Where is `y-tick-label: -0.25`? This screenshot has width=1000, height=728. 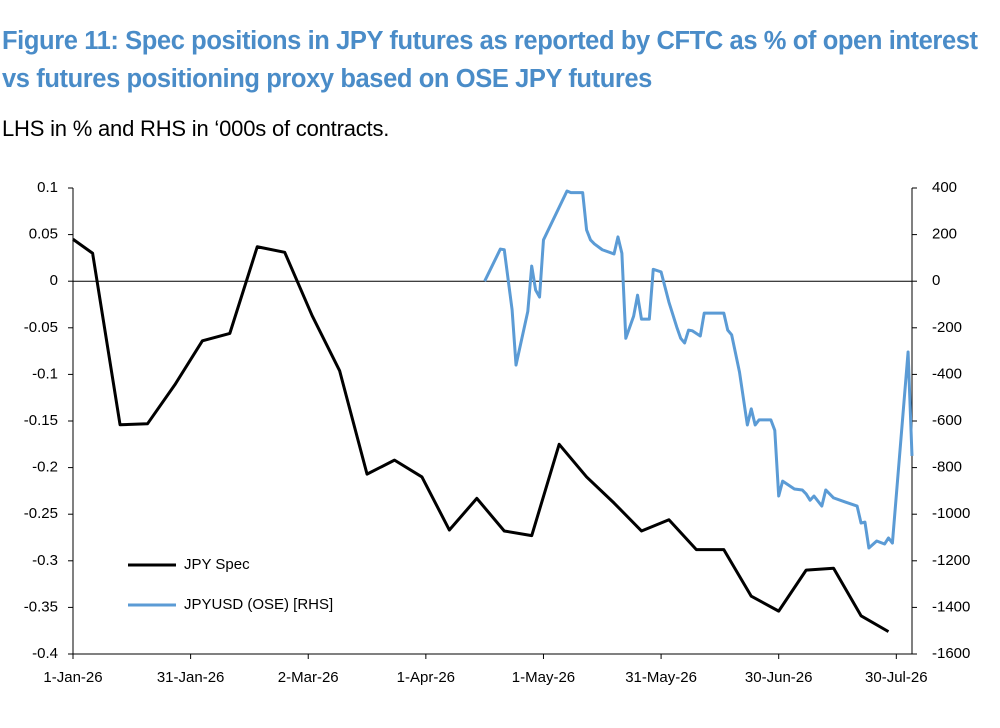
y-tick-label: -0.25 is located at coordinates (41, 513).